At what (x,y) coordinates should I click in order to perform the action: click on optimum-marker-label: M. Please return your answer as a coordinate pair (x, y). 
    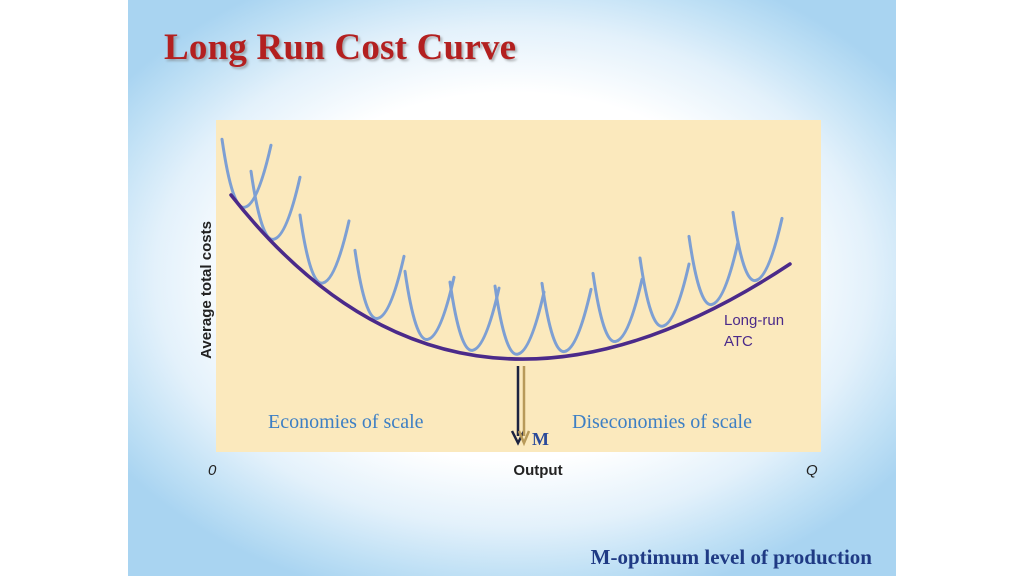
    Looking at the image, I should click on (540, 439).